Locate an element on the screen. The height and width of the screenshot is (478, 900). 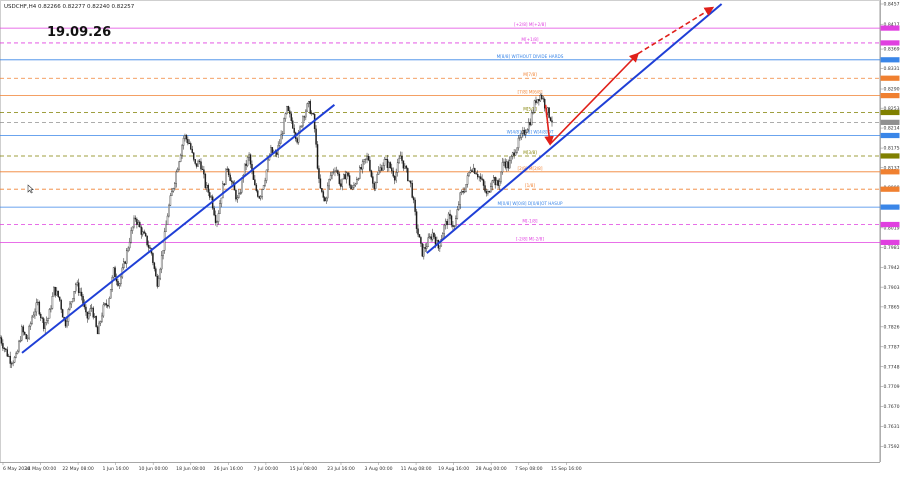
level-label: [7/8] M[6/8] is located at coordinates (530, 92).